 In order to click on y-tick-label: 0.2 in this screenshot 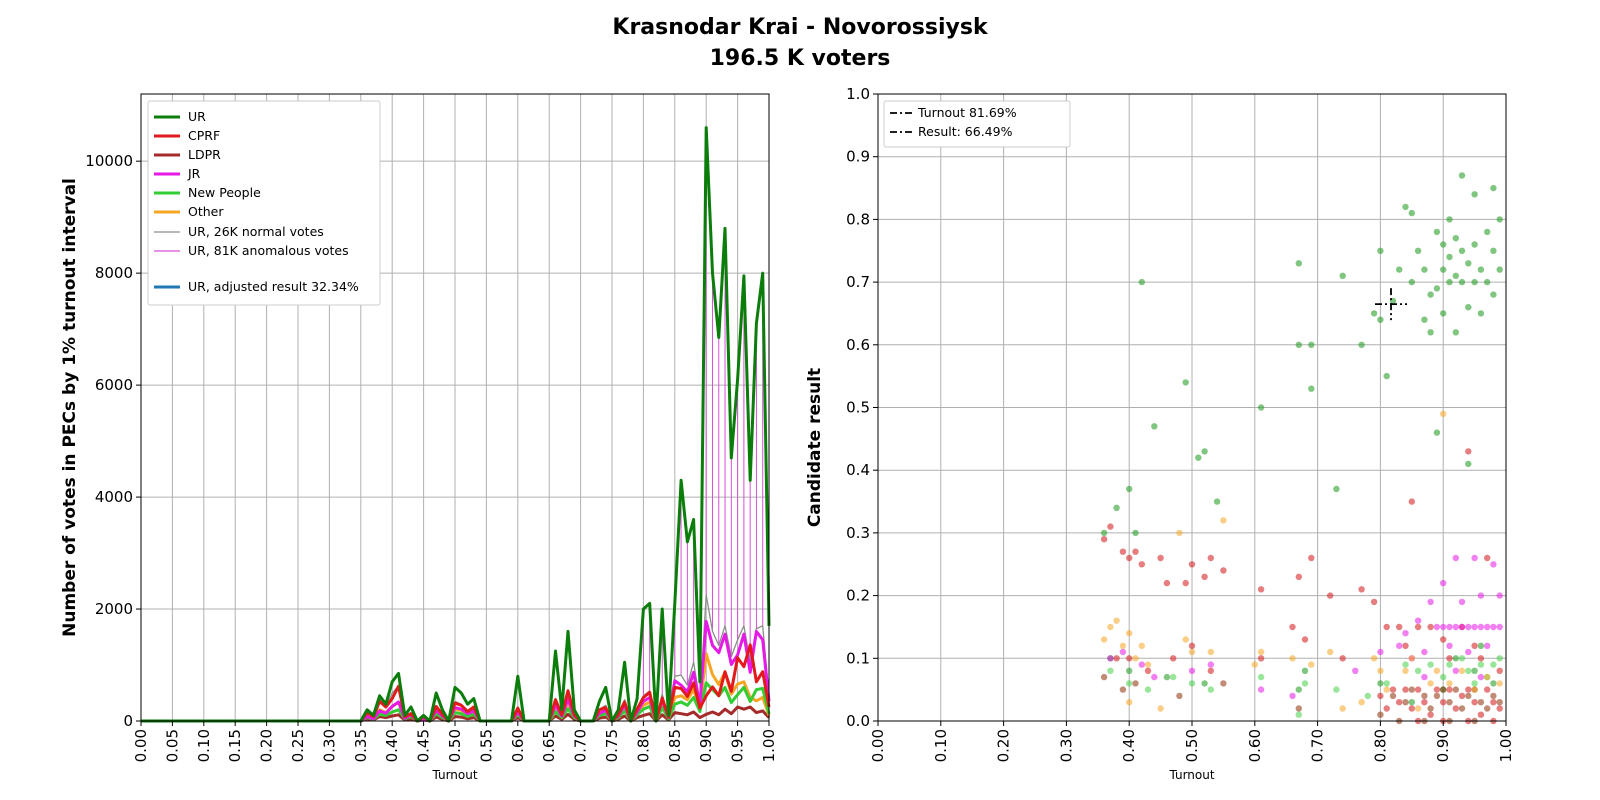, I will do `click(858, 596)`.